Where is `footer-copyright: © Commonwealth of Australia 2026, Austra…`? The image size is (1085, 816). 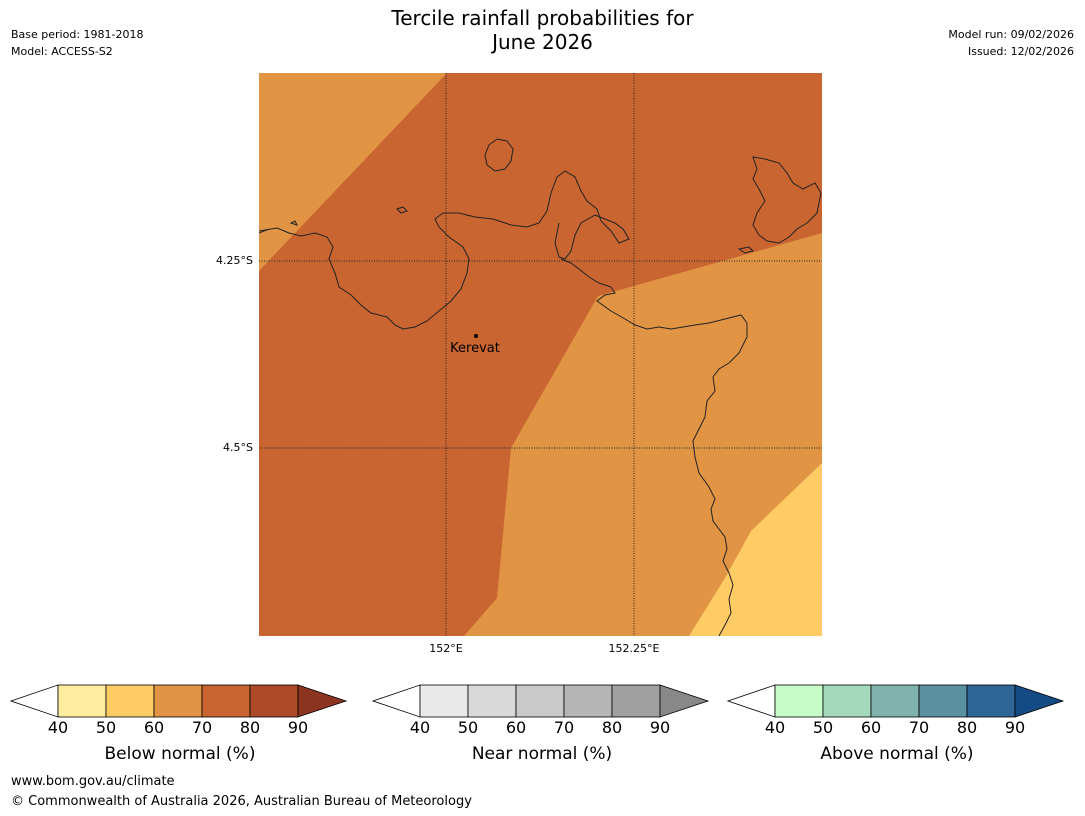 footer-copyright: © Commonwealth of Australia 2026, Austra… is located at coordinates (241, 801).